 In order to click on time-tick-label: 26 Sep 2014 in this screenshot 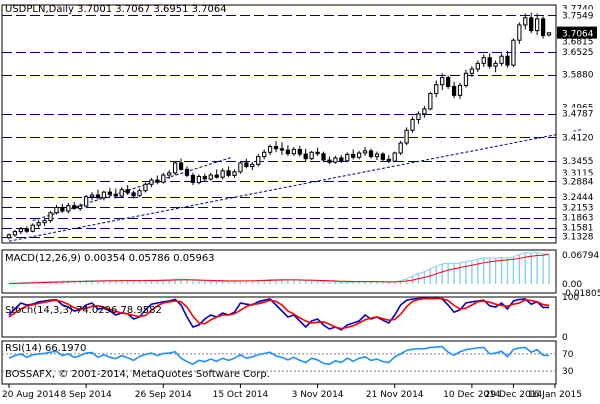, I will do `click(163, 395)`.